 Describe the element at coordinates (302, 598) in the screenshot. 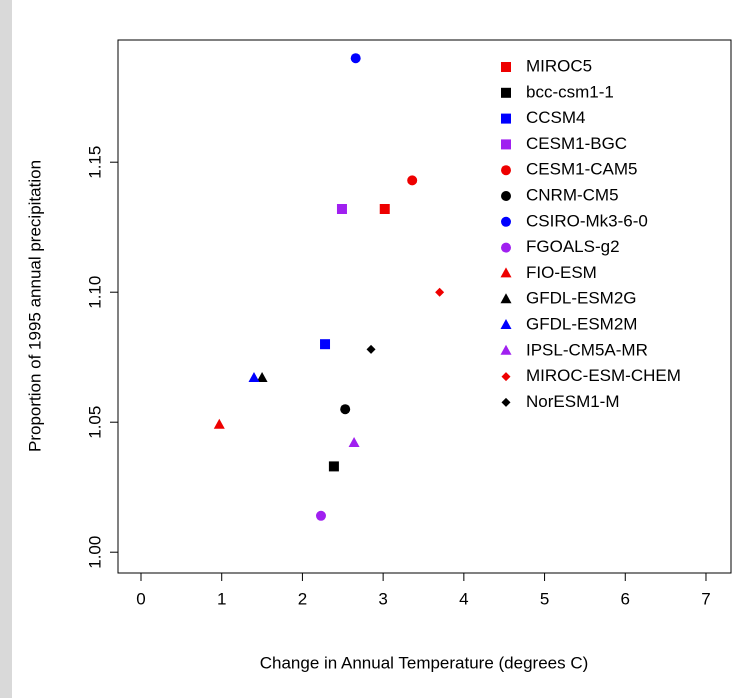

I see `x-tick-label: 2` at that location.